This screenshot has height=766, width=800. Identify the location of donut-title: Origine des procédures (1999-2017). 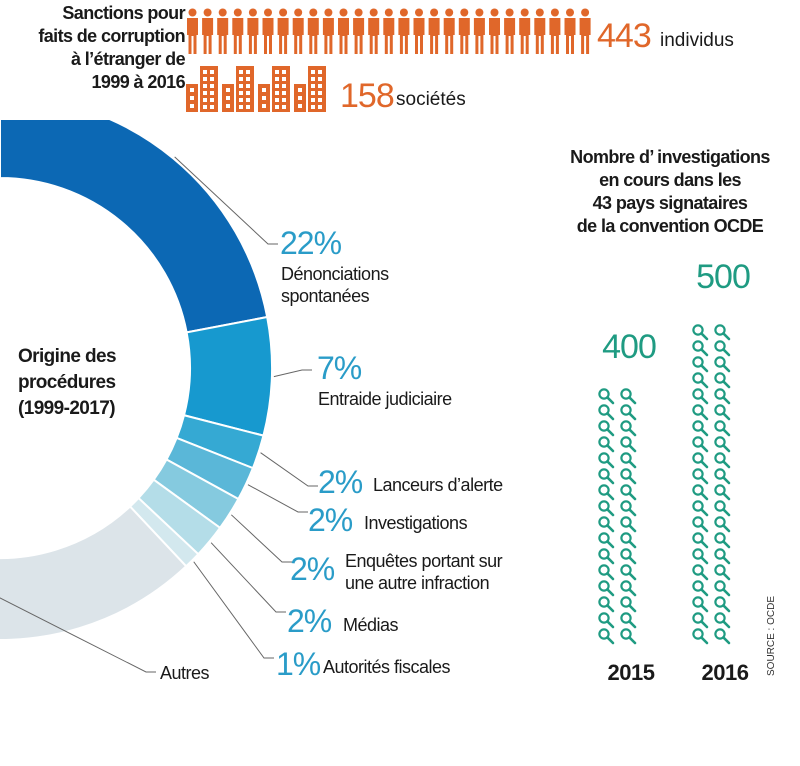
(88, 383).